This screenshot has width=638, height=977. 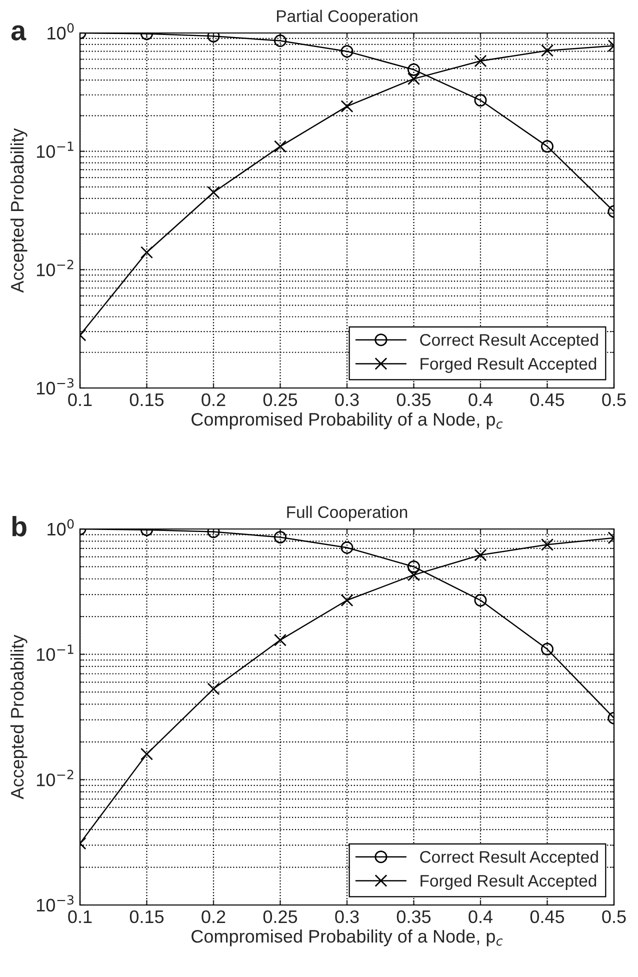 I want to click on text: a, so click(x=18, y=32).